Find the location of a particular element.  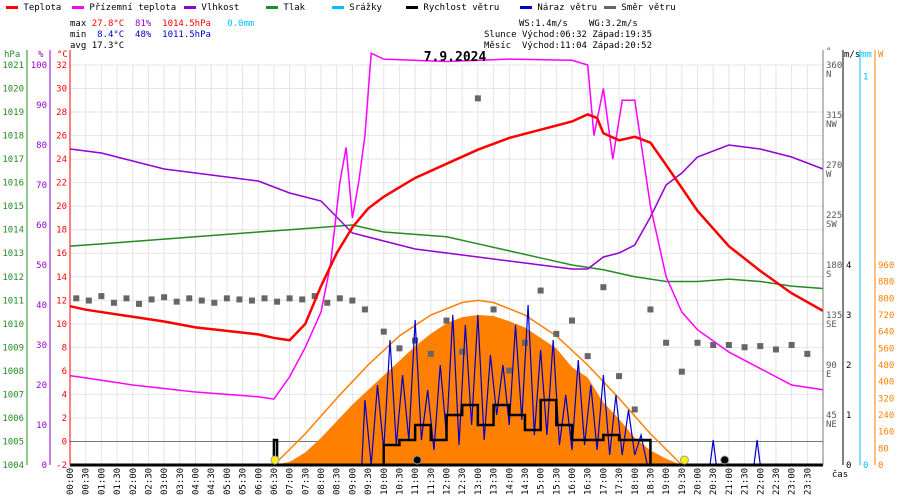

series-radiace-area is located at coordinates (477, 390).